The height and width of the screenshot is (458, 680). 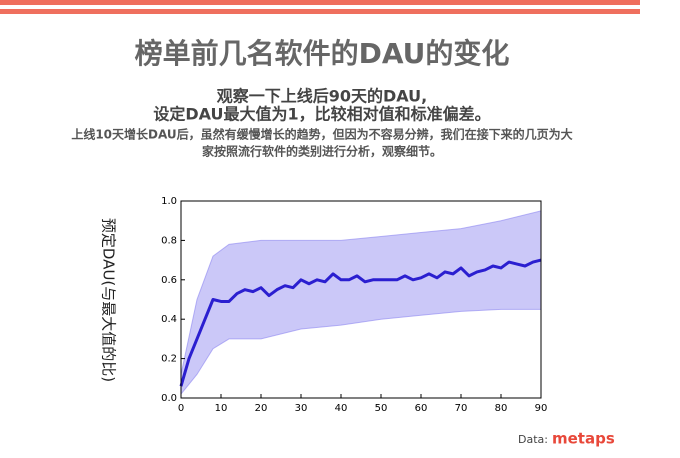 I want to click on y-tick-label: 0.2, so click(x=169, y=359).